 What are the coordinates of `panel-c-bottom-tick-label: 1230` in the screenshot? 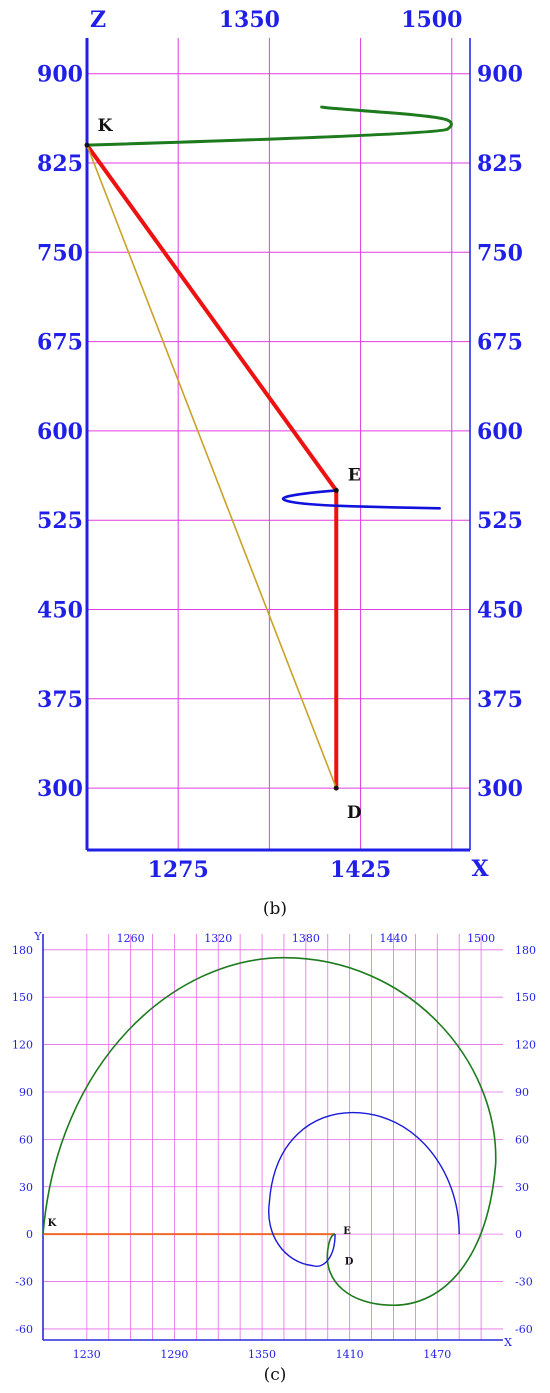 It's located at (87, 1354).